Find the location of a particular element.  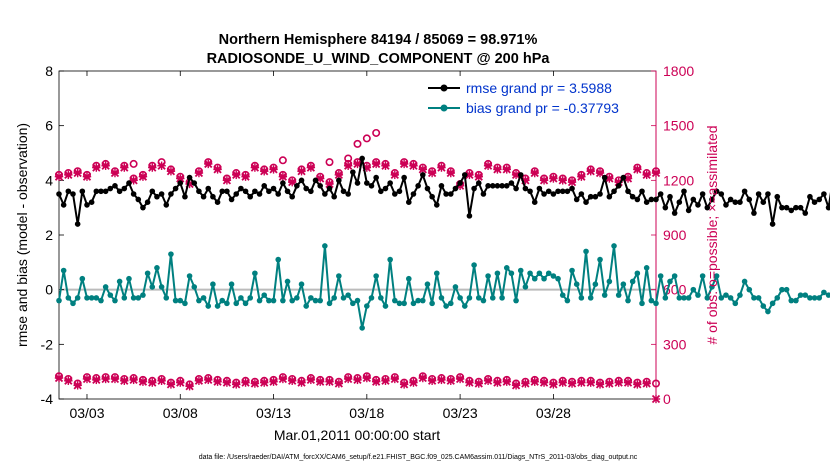

y-tick-label-left: 6 is located at coordinates (49, 126).